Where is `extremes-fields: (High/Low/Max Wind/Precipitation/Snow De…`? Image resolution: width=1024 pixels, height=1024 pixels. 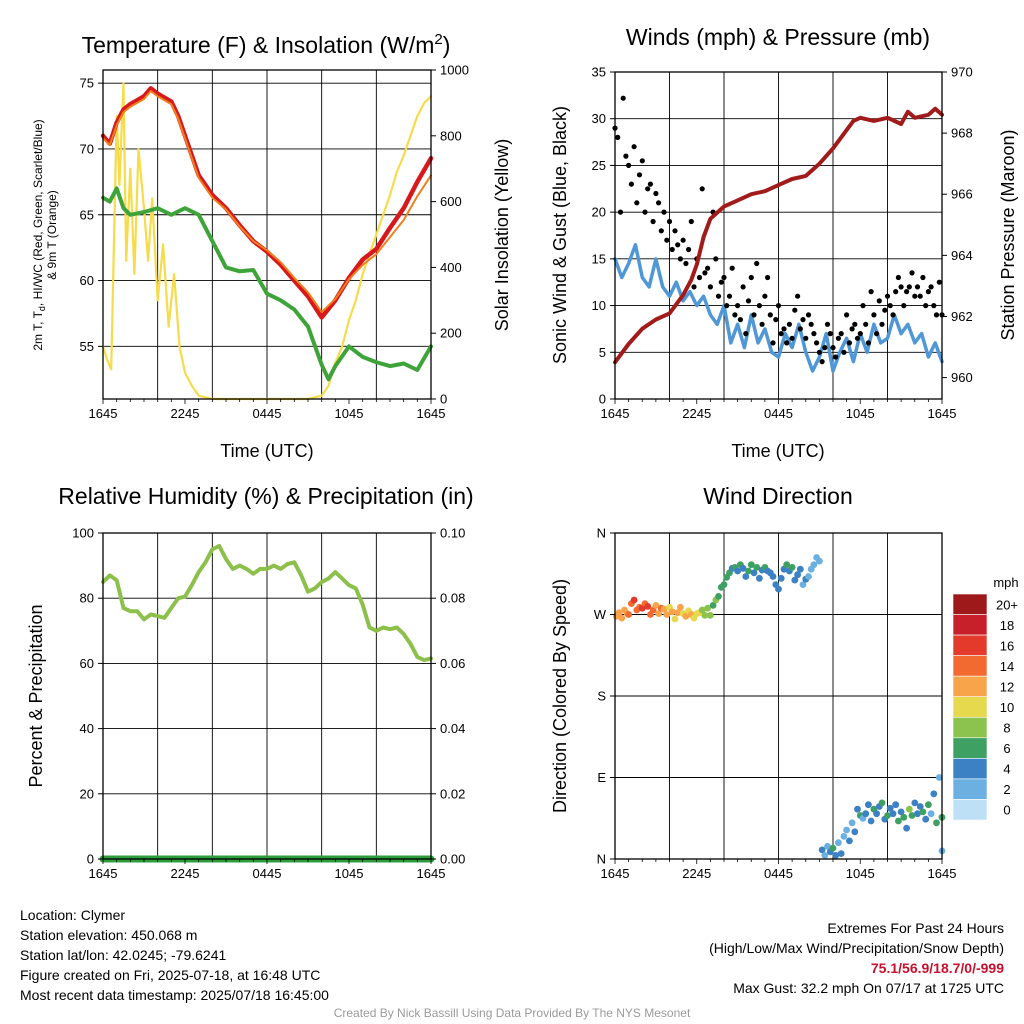
extremes-fields: (High/Low/Max Wind/Precipitation/Snow De… is located at coordinates (856, 948).